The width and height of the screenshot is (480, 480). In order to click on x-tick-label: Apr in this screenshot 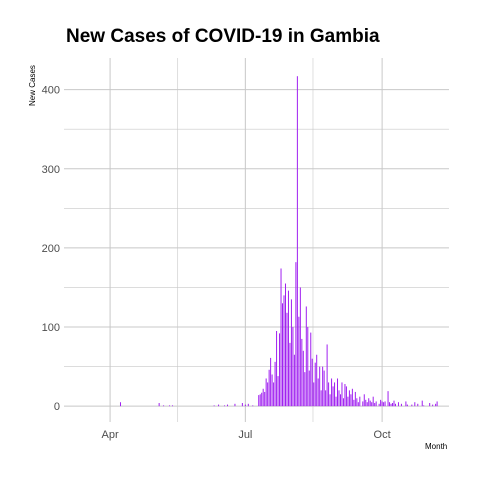, I will do `click(110, 435)`.